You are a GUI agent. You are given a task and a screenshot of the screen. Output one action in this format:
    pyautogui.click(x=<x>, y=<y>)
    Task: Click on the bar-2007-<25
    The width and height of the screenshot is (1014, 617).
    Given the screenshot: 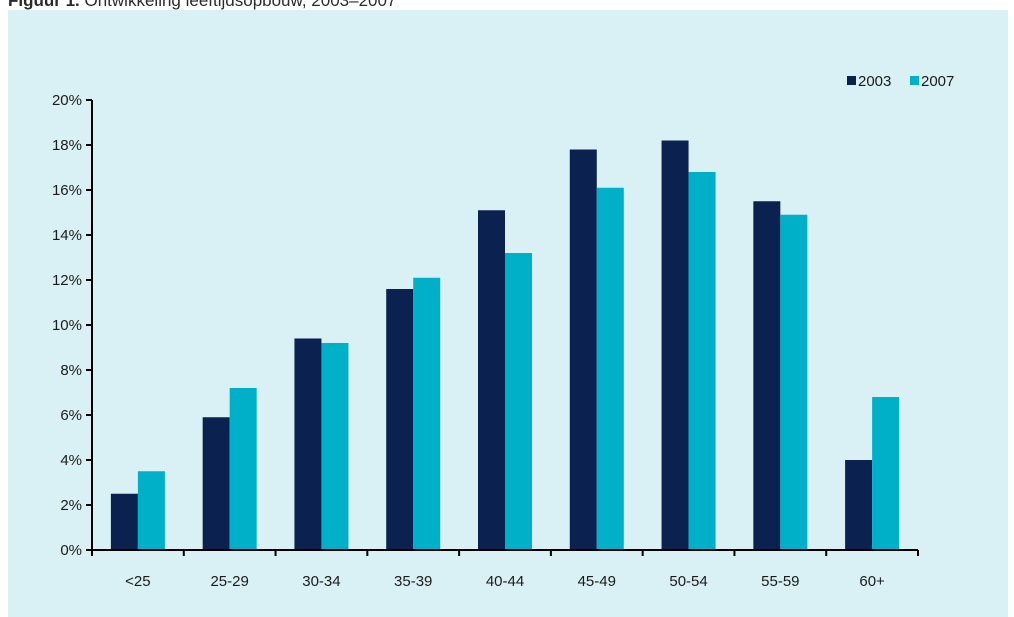 What is the action you would take?
    pyautogui.click(x=151, y=510)
    